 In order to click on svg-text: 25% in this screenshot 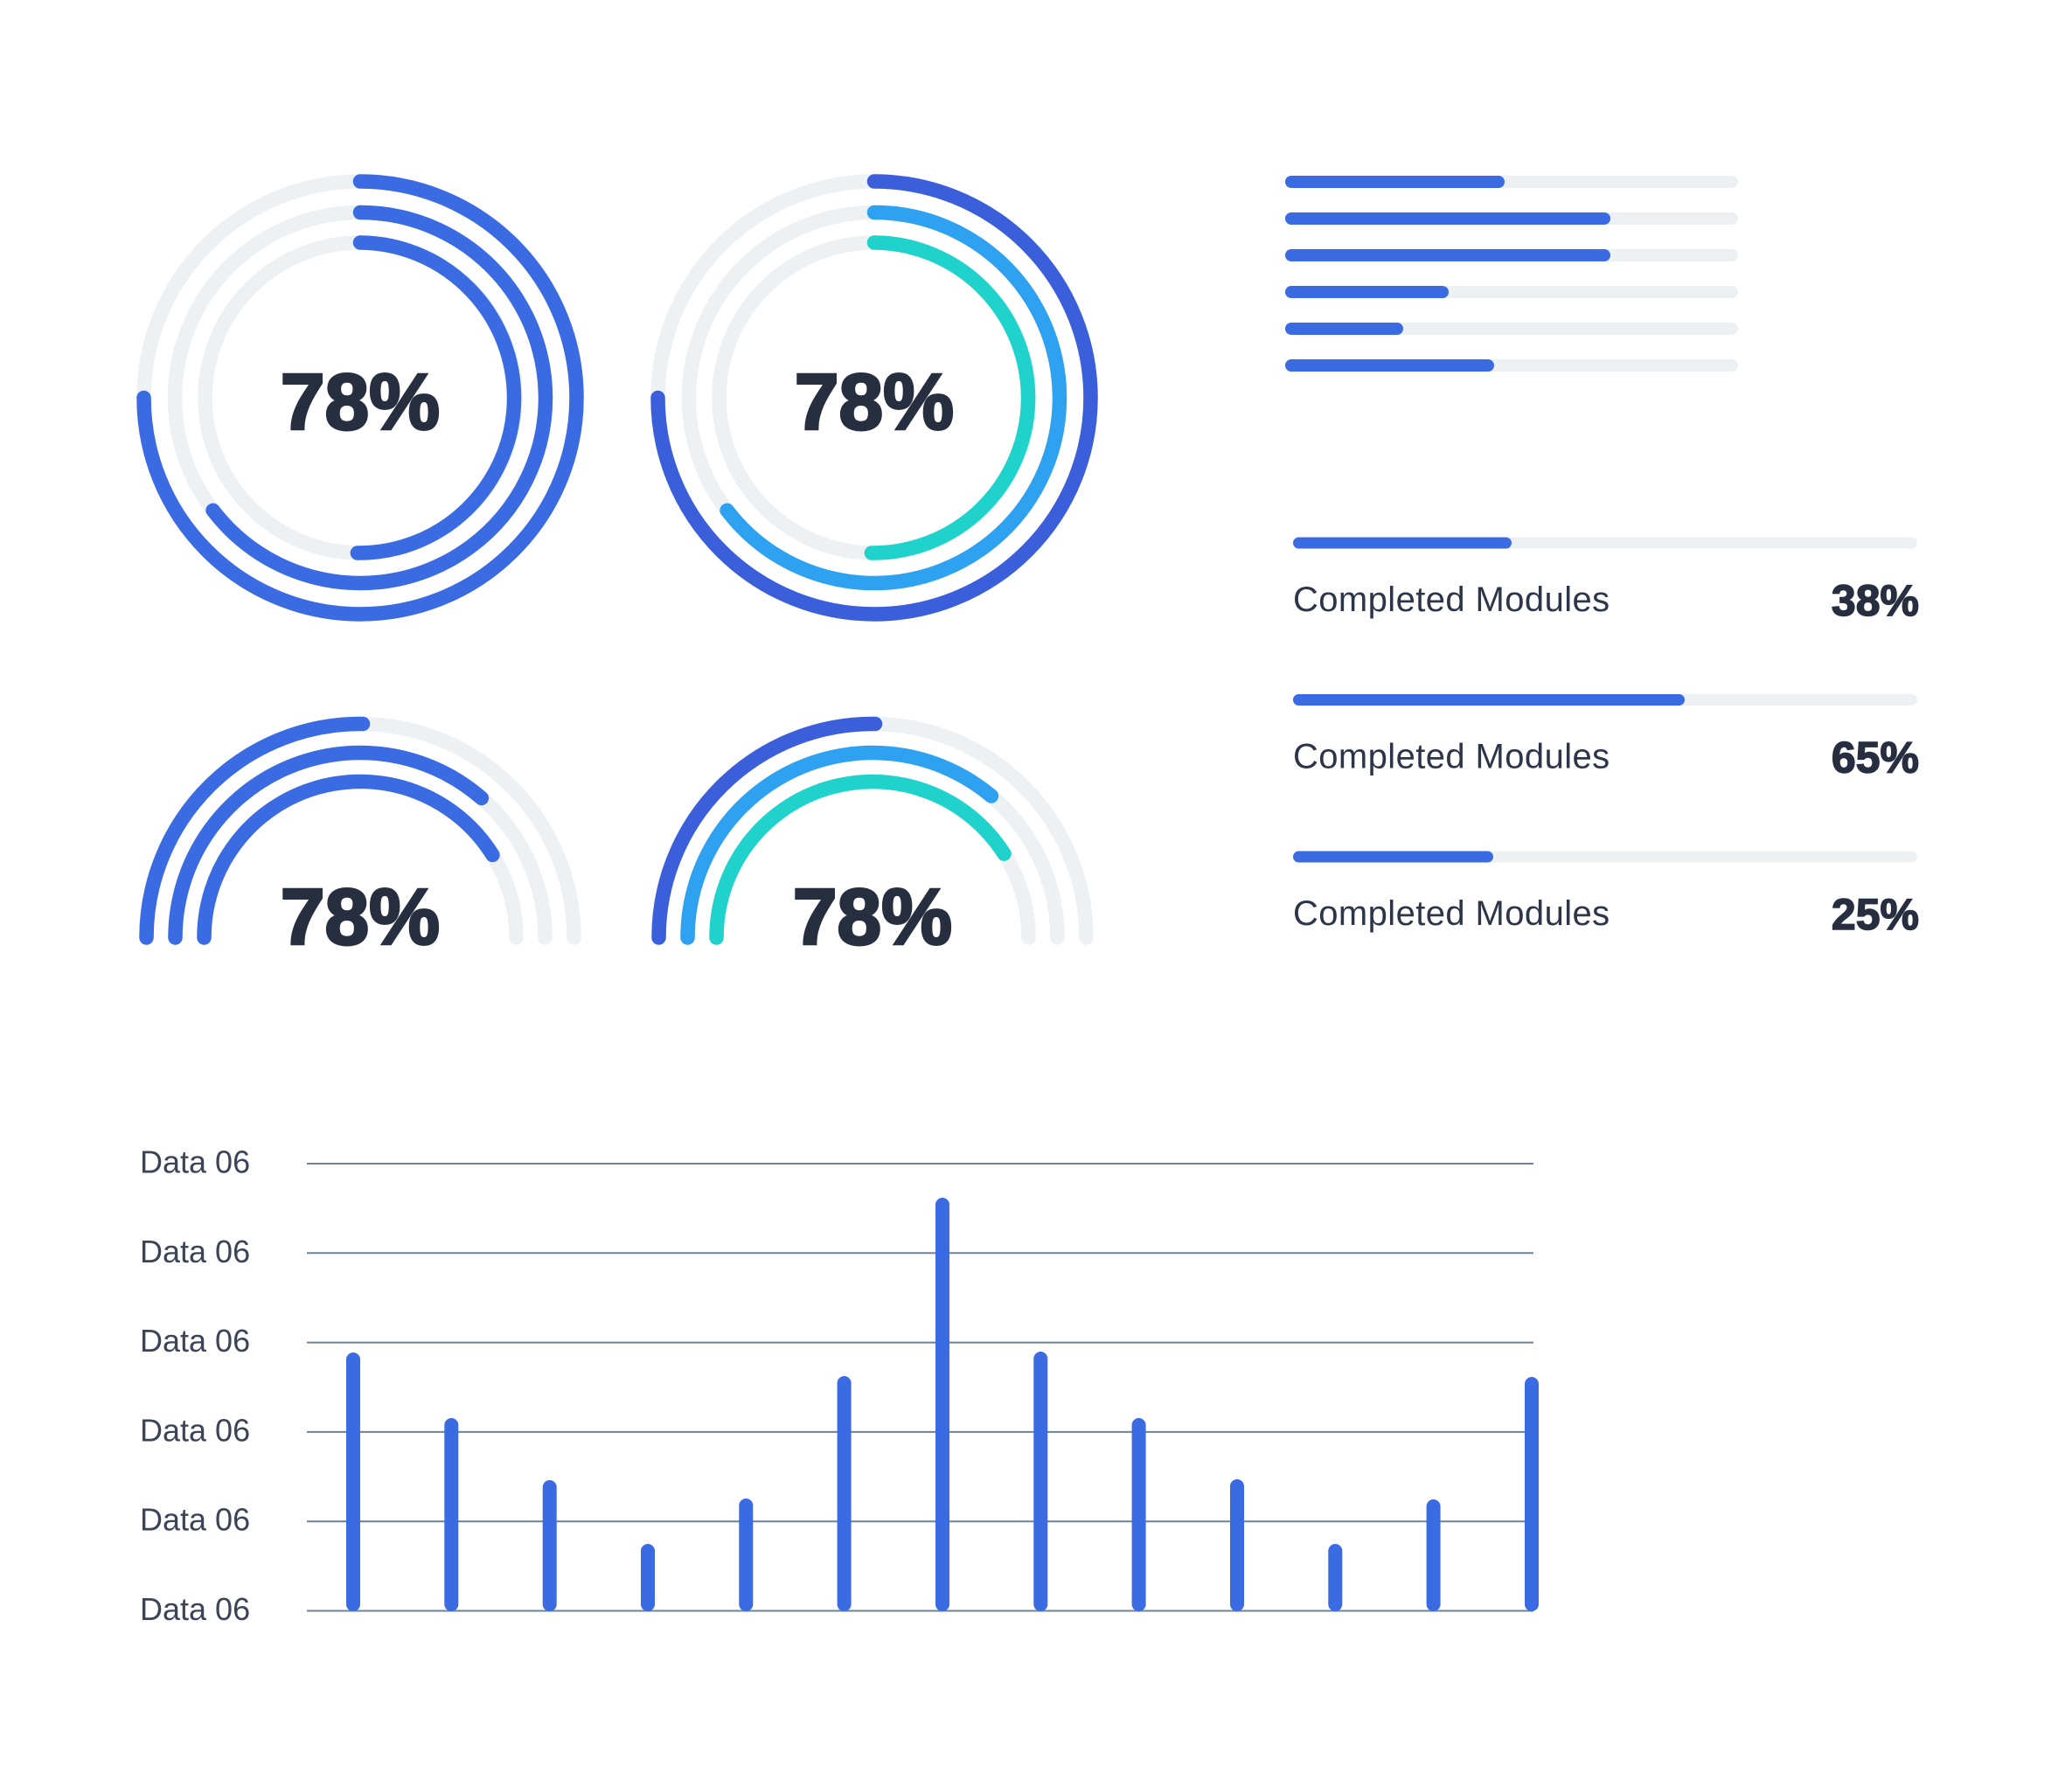, I will do `click(1875, 914)`.